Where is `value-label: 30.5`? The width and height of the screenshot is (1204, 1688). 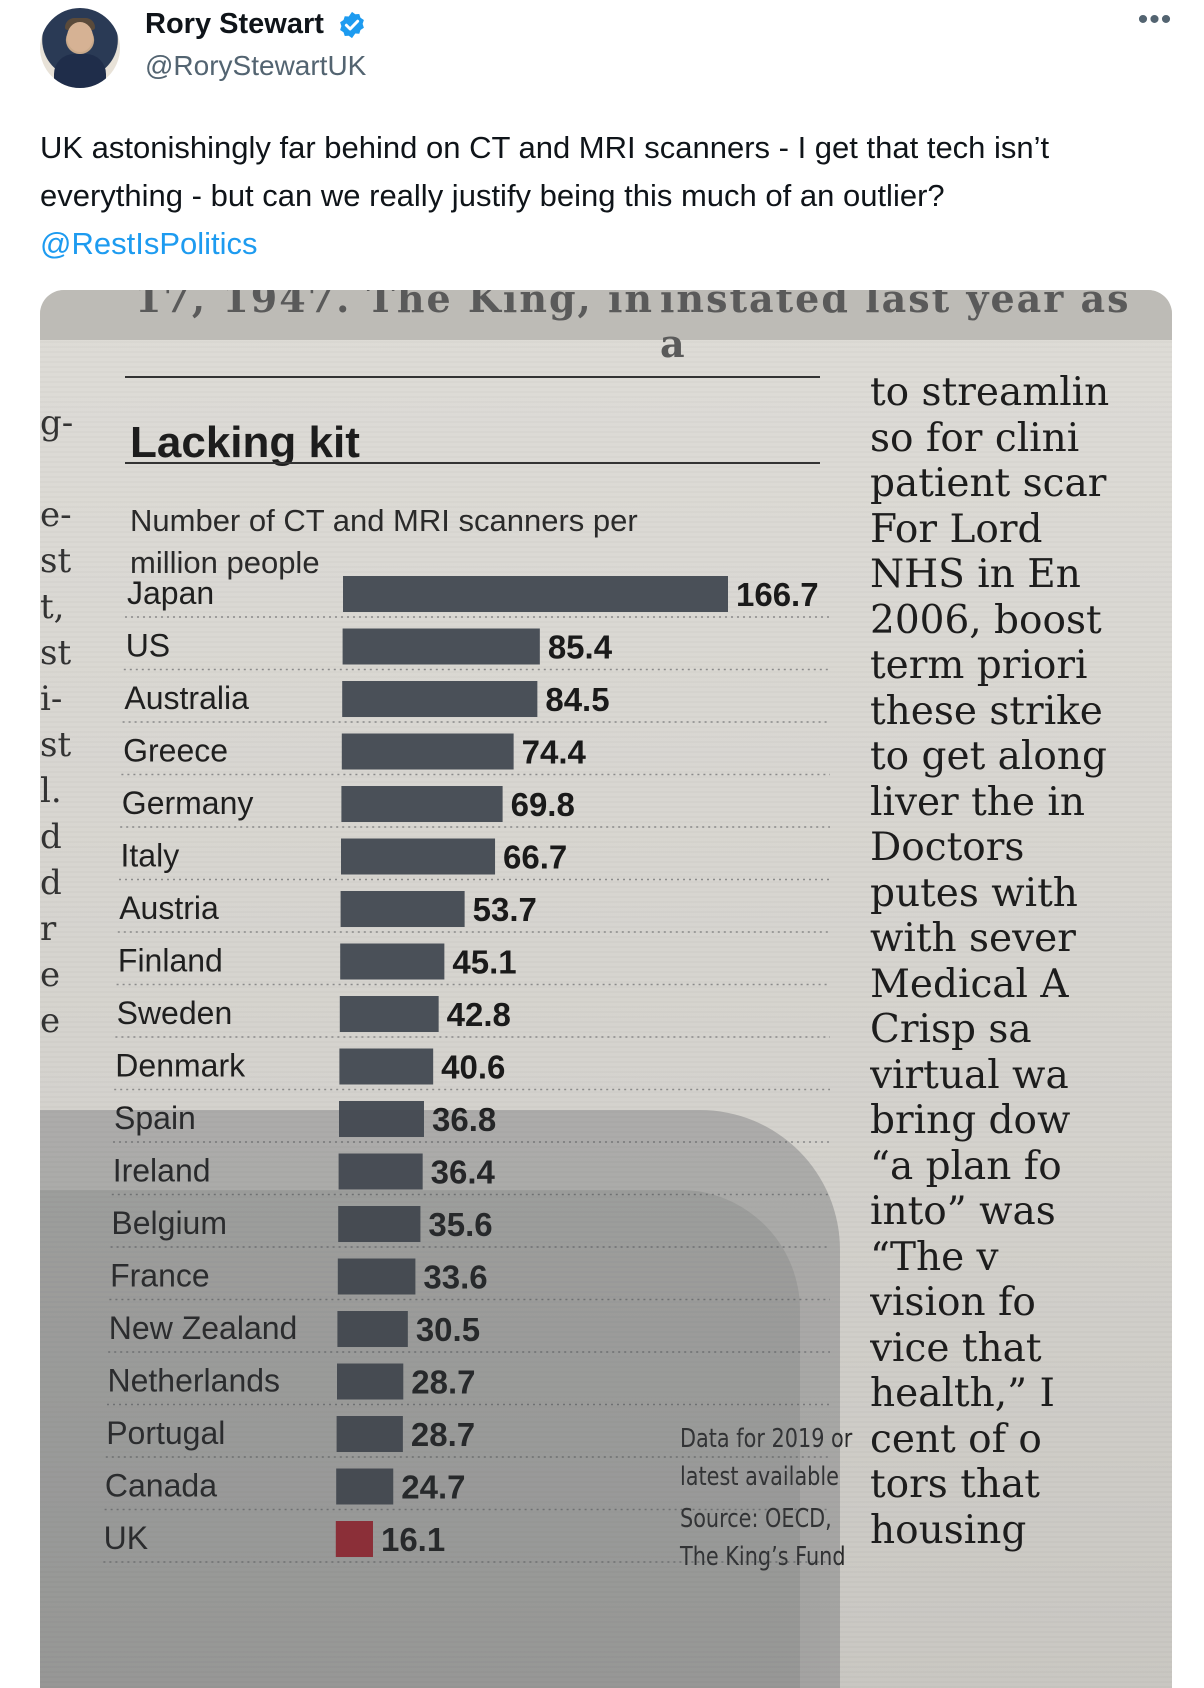
value-label: 30.5 is located at coordinates (448, 1329).